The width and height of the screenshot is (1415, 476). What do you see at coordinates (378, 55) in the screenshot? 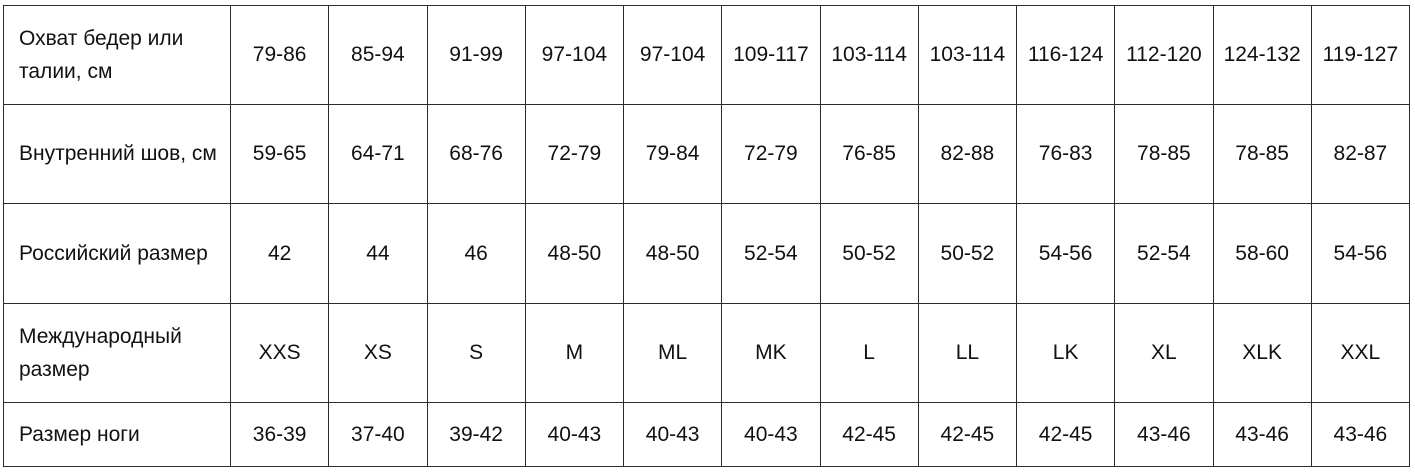
I see `table-cell: 85-94` at bounding box center [378, 55].